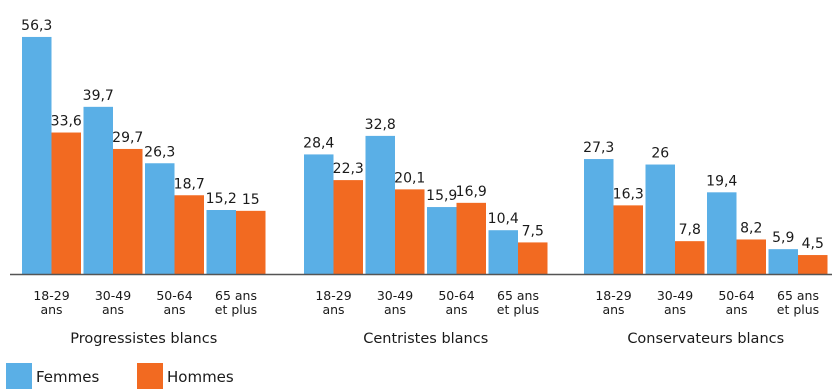 This screenshot has width=835, height=389. What do you see at coordinates (783, 261) in the screenshot?
I see `bar-femmes-g3-c4` at bounding box center [783, 261].